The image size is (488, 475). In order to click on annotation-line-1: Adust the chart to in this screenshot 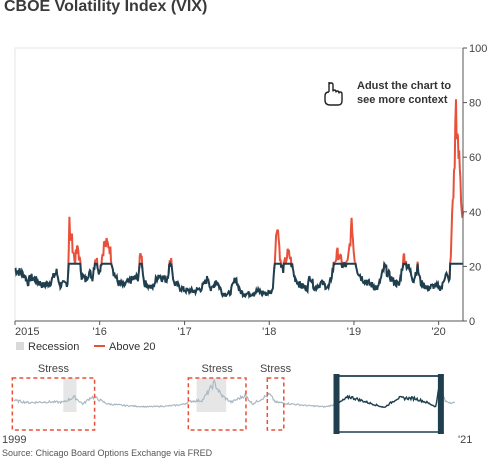, I will do `click(404, 86)`.